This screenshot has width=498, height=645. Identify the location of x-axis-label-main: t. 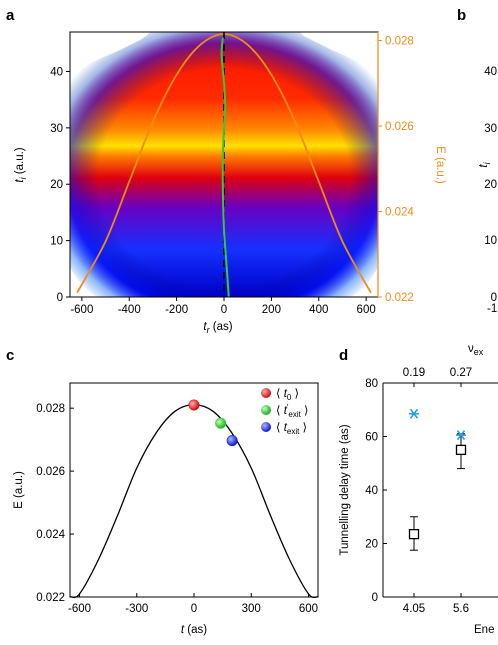
(205, 327).